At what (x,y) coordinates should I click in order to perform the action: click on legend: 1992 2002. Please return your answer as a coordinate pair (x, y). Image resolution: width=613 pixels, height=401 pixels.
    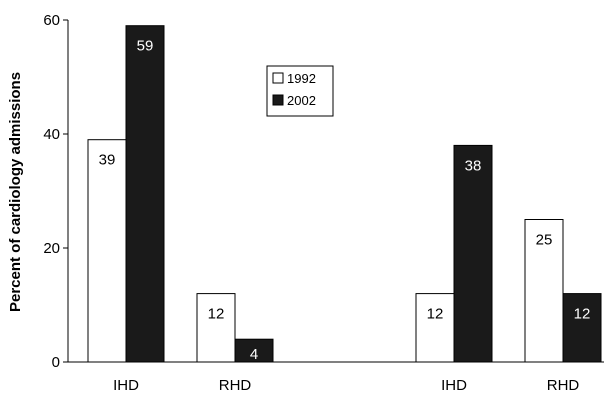
    Looking at the image, I should click on (300, 91).